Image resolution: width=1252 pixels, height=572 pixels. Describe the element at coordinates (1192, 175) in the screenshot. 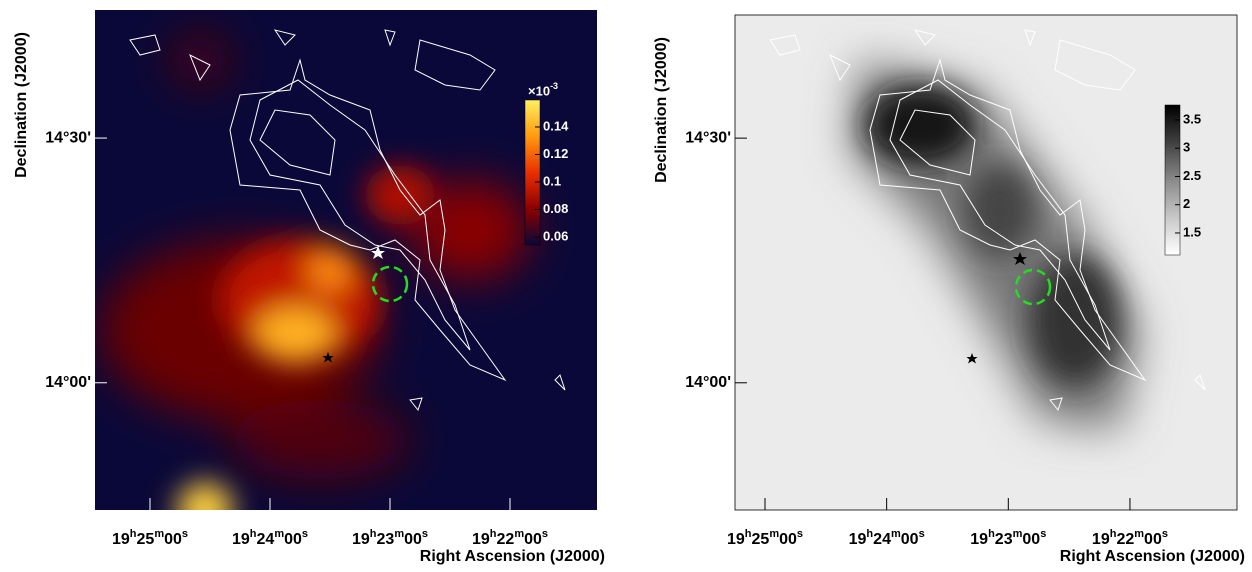

I see `colorbar-tick-label: 2.5` at that location.